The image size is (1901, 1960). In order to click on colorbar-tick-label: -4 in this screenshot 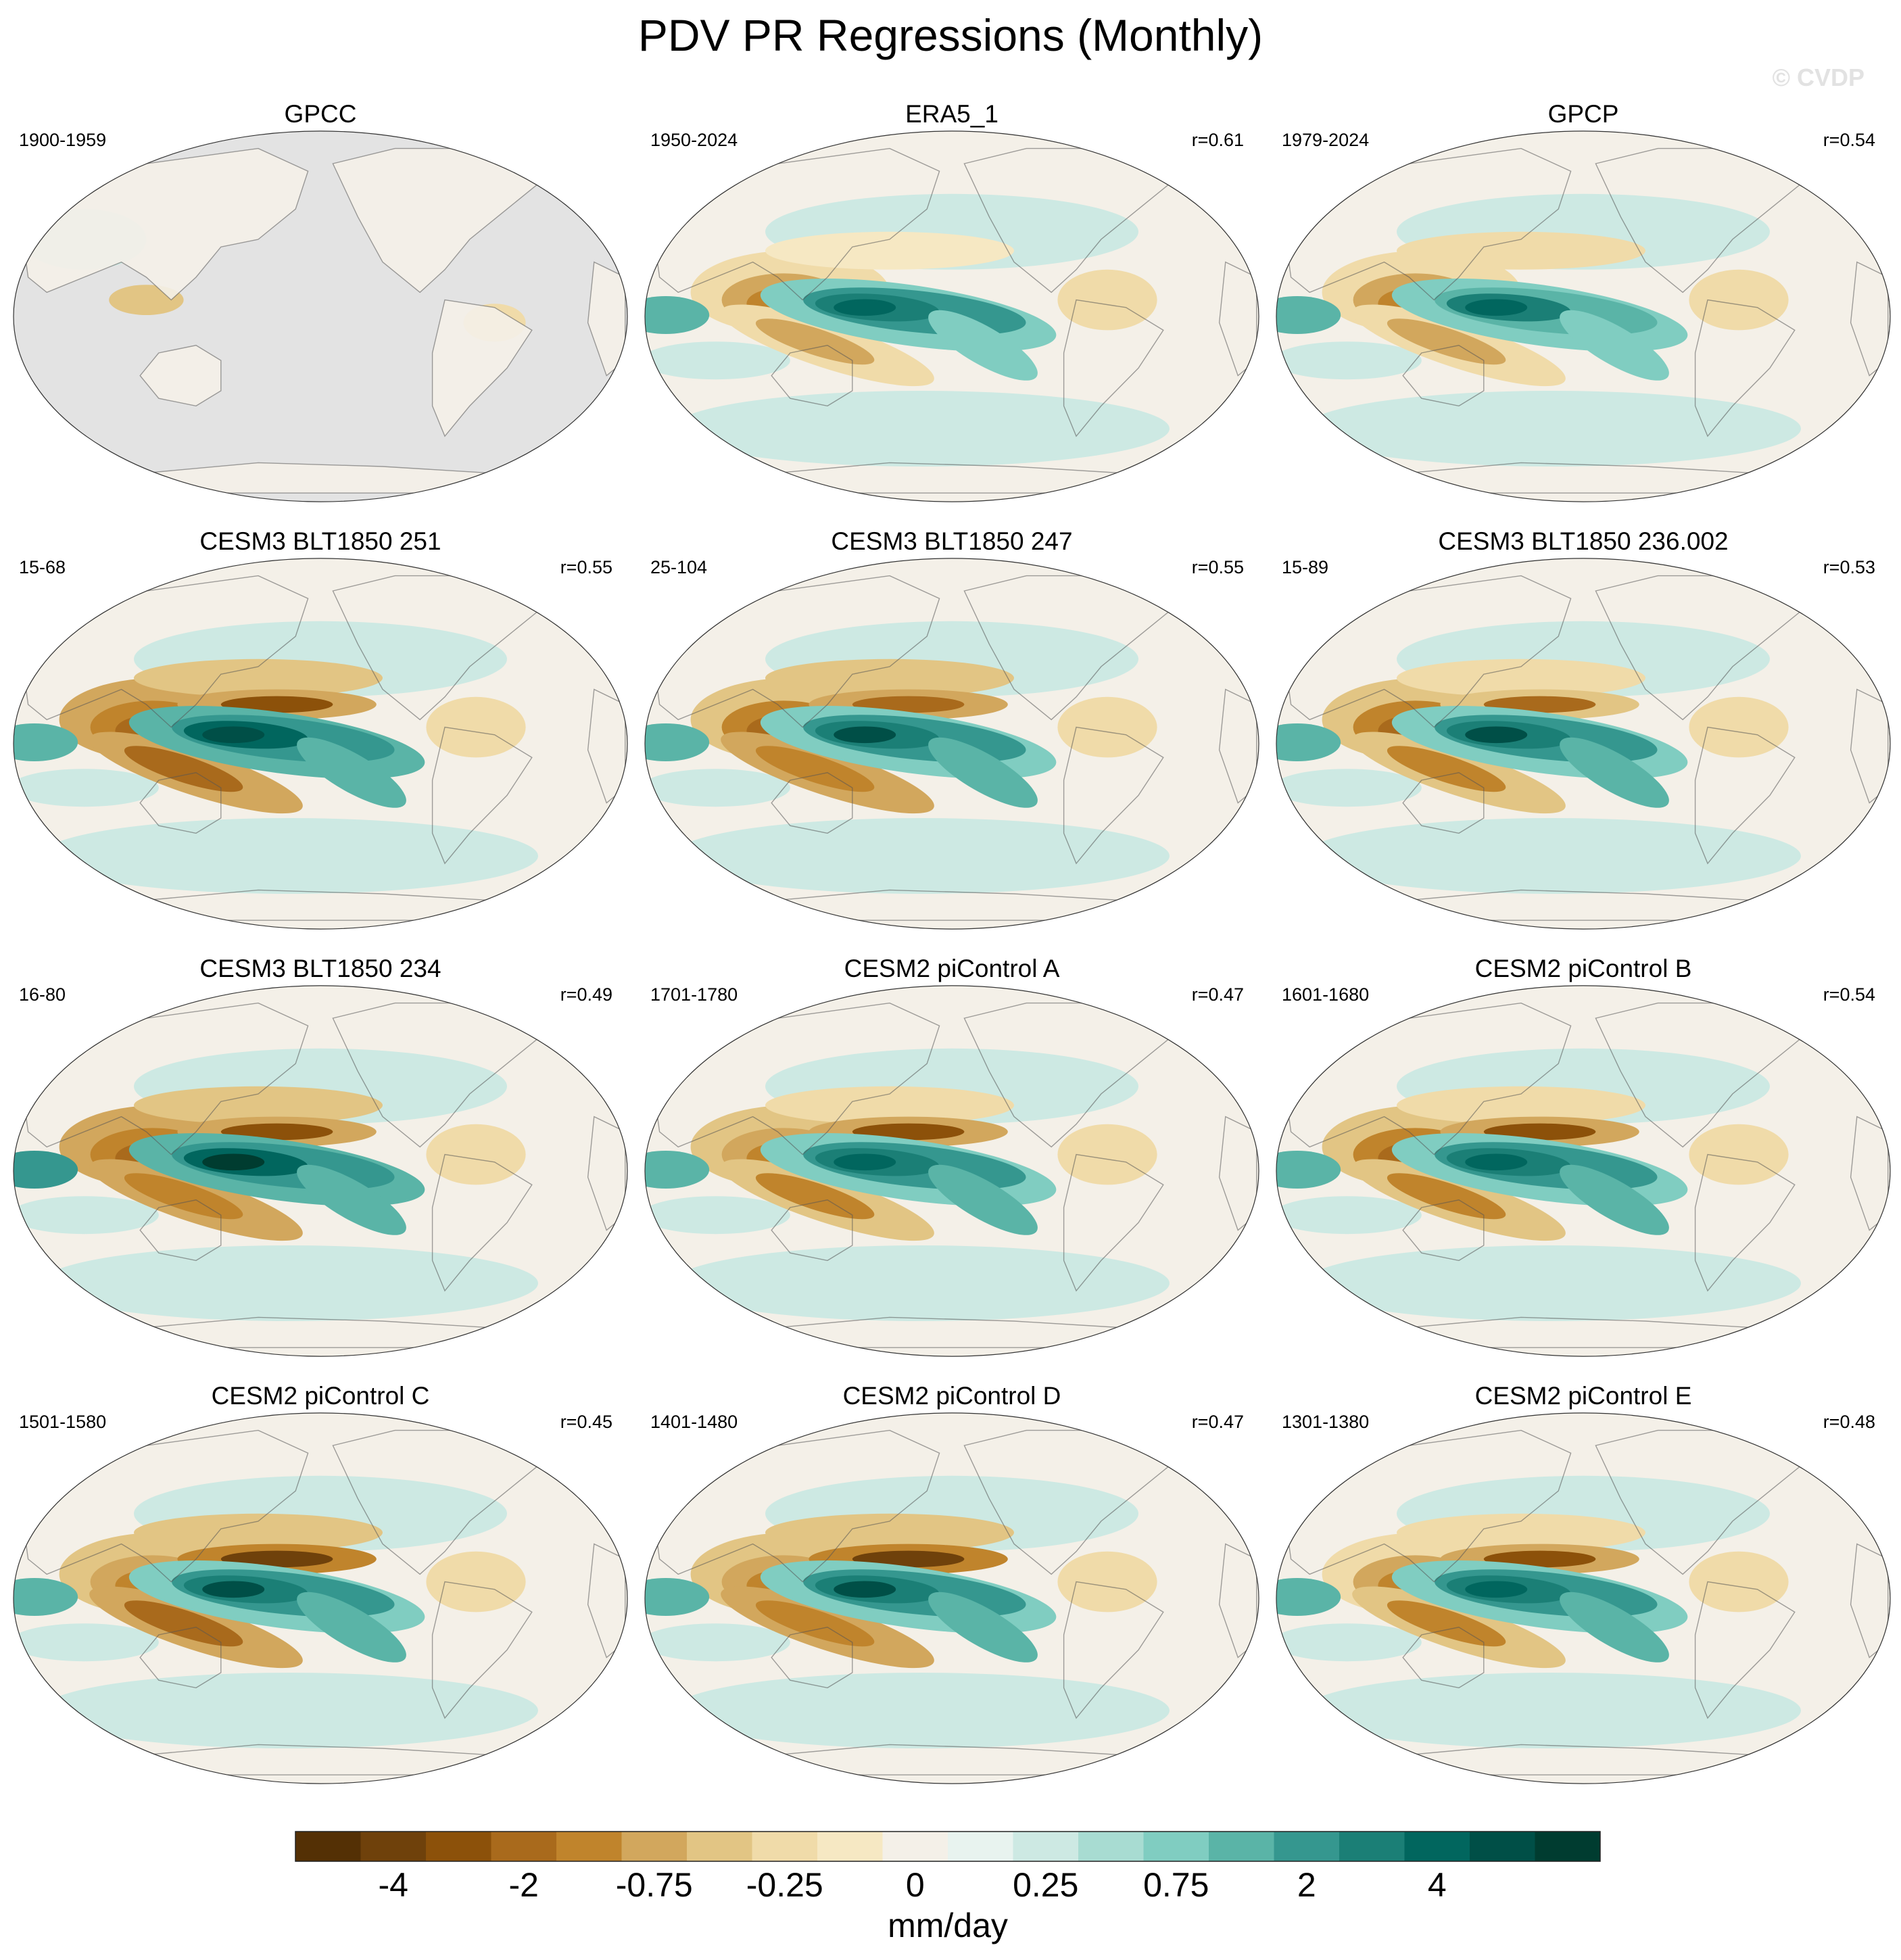, I will do `click(393, 1885)`.